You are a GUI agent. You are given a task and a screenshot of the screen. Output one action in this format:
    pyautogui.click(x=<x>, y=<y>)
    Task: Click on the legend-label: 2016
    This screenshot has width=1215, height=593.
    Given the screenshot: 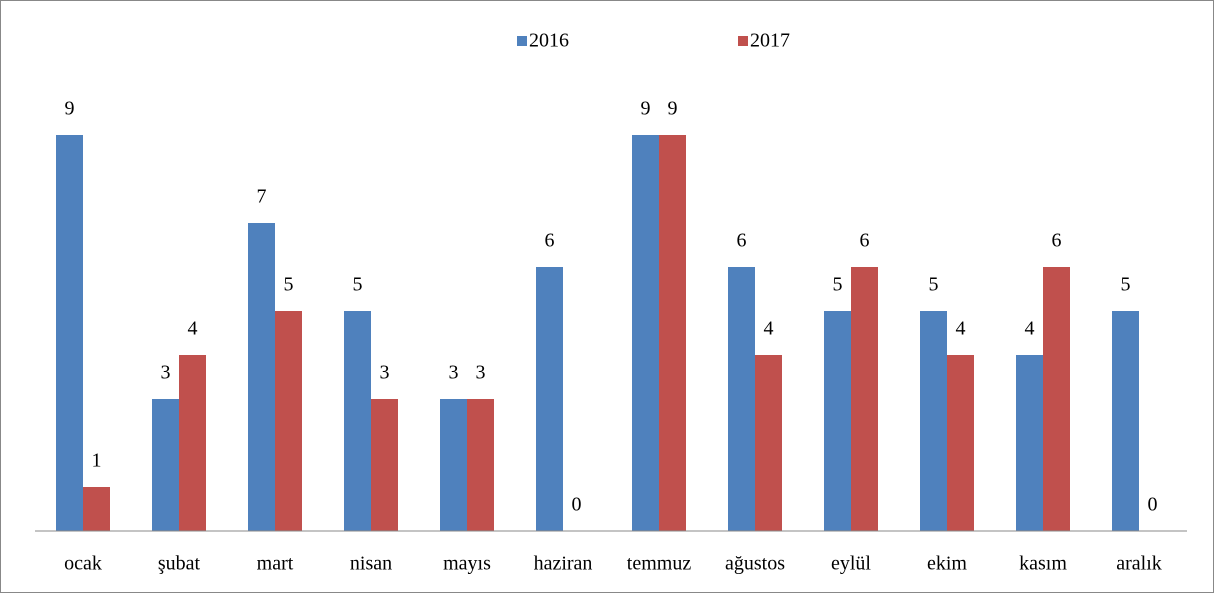 What is the action you would take?
    pyautogui.click(x=549, y=41)
    